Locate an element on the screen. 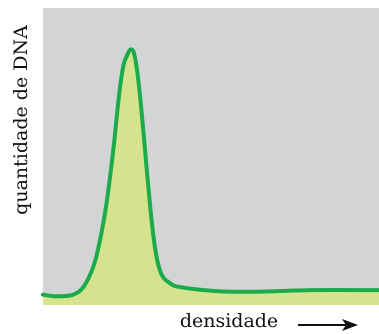 Image resolution: width=379 pixels, height=334 pixels. y-axis-label: quantidade de DNA is located at coordinates (21, 120).